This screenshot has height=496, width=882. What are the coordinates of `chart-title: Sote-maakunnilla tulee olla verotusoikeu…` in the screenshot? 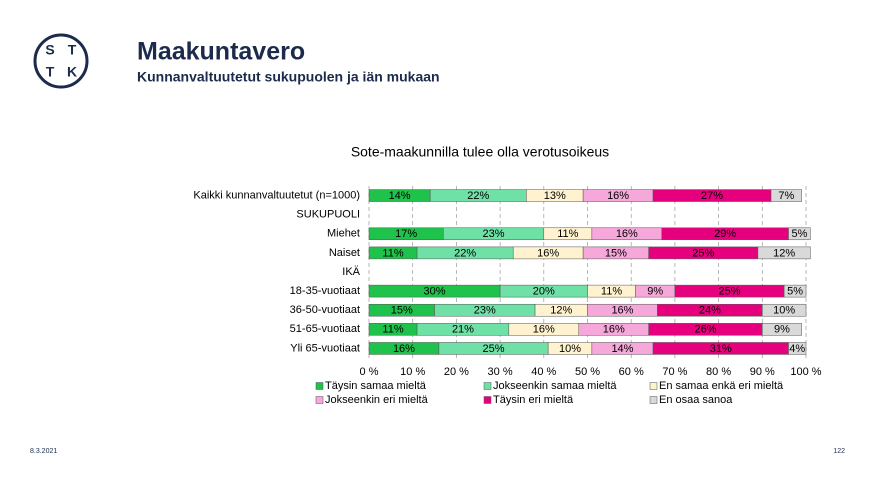 It's located at (480, 152).